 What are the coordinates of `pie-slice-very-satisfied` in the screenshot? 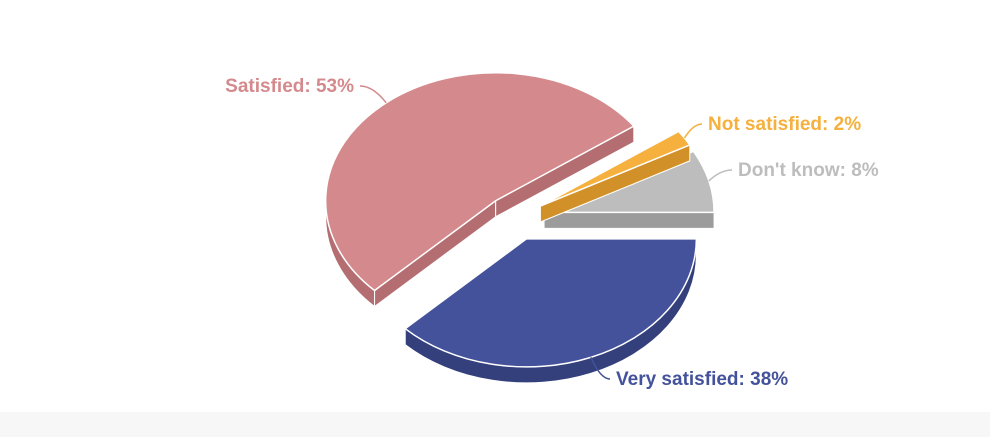 It's located at (550, 310).